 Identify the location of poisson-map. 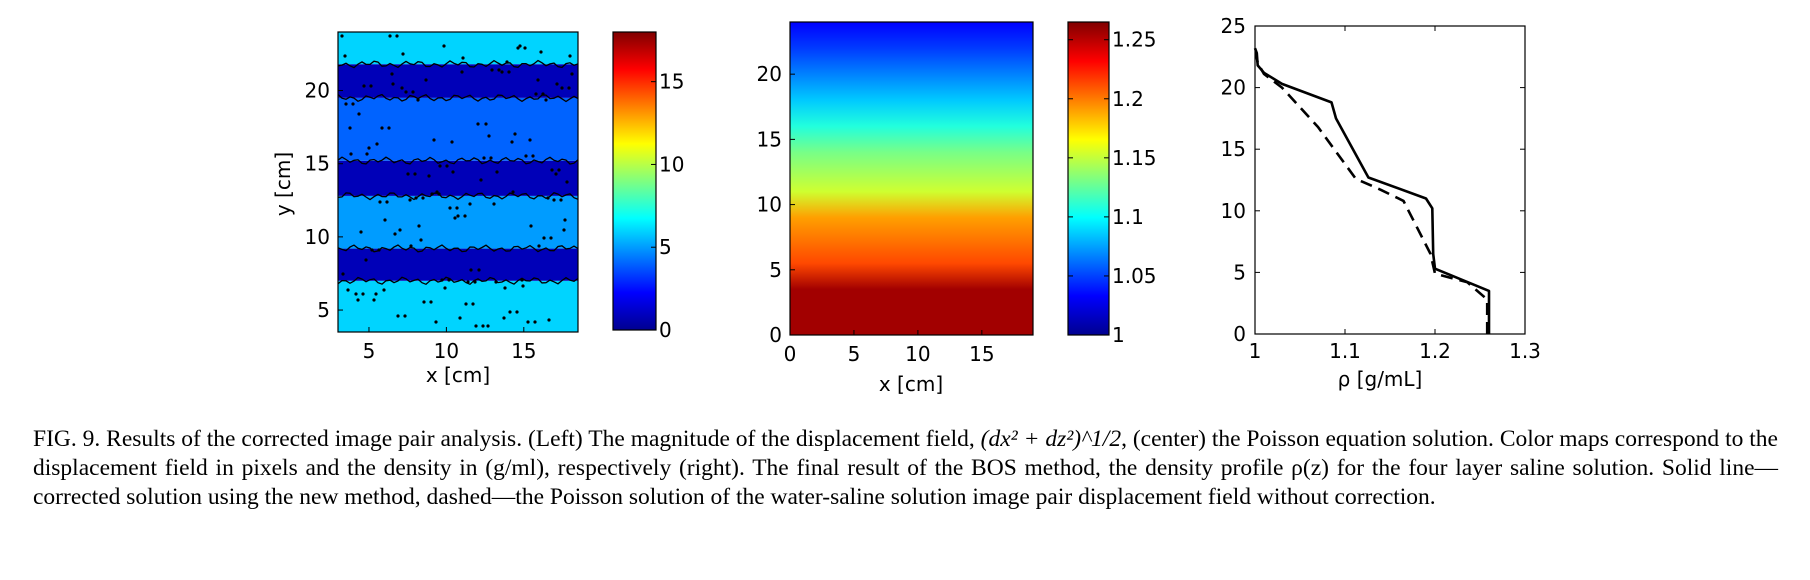
(911, 178).